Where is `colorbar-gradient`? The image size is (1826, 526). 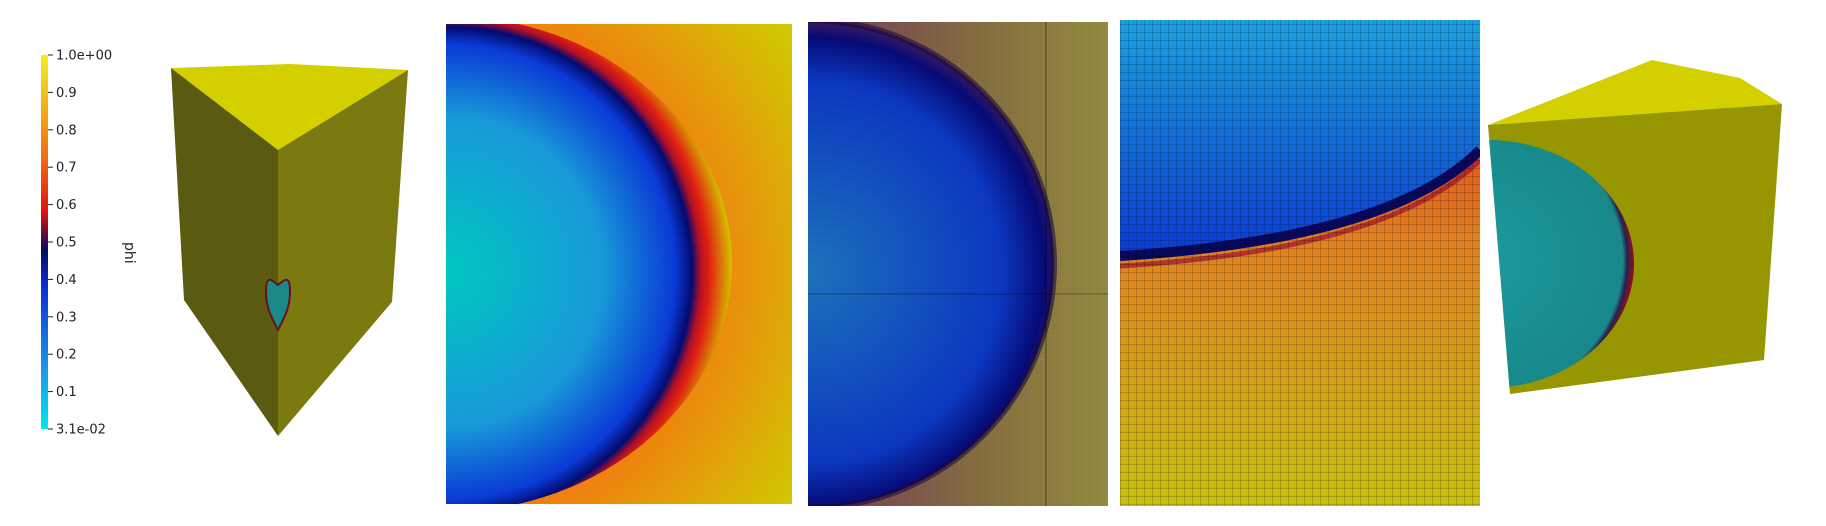 colorbar-gradient is located at coordinates (44, 242).